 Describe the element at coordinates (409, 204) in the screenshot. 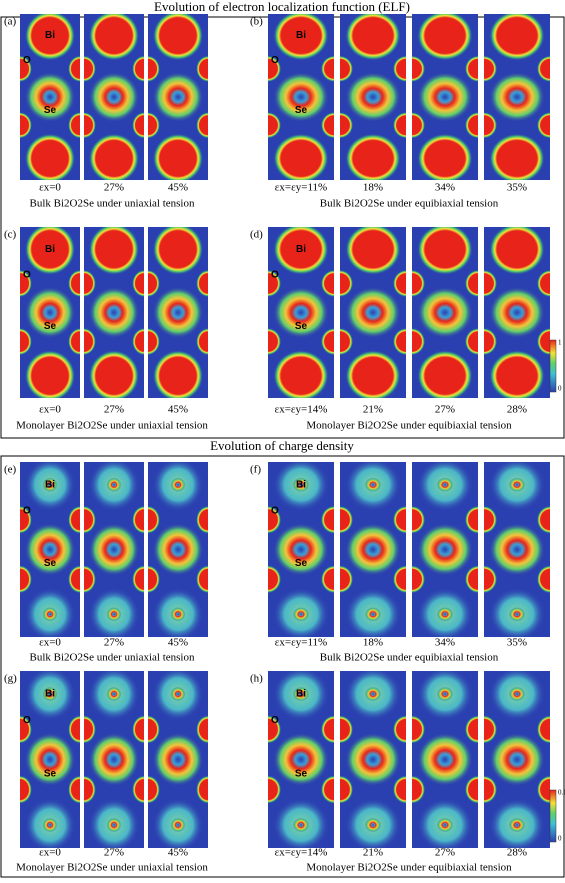

I see `caption: Bulk Bi2O2Se under equibiaxial tension` at that location.